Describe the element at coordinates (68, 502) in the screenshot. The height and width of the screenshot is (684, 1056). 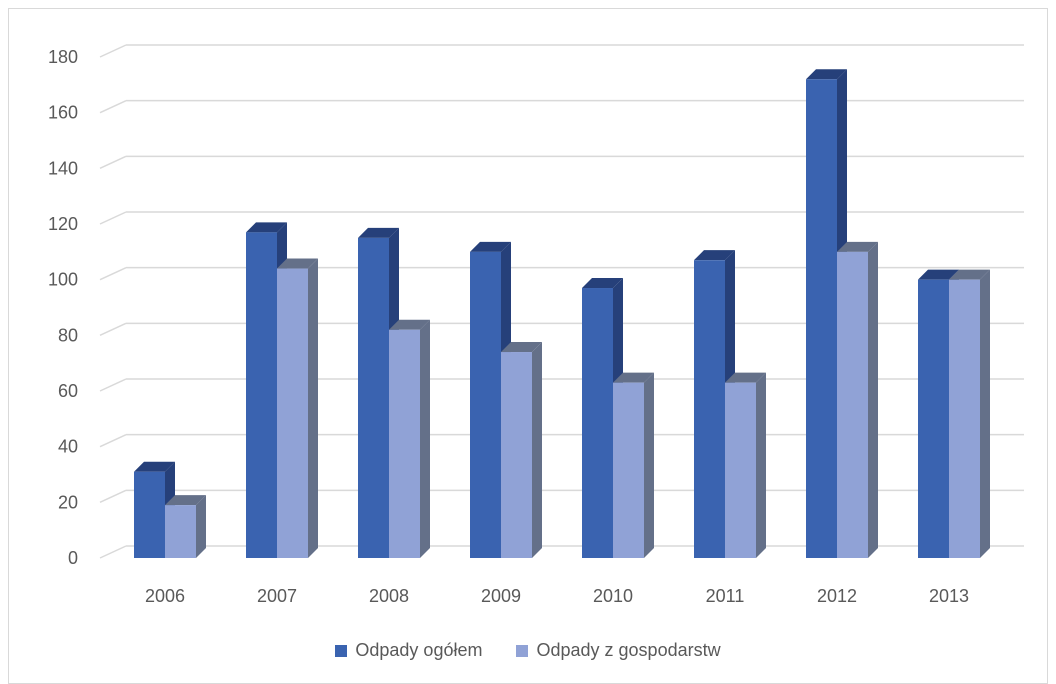
I see `y-tick-label: 20` at that location.